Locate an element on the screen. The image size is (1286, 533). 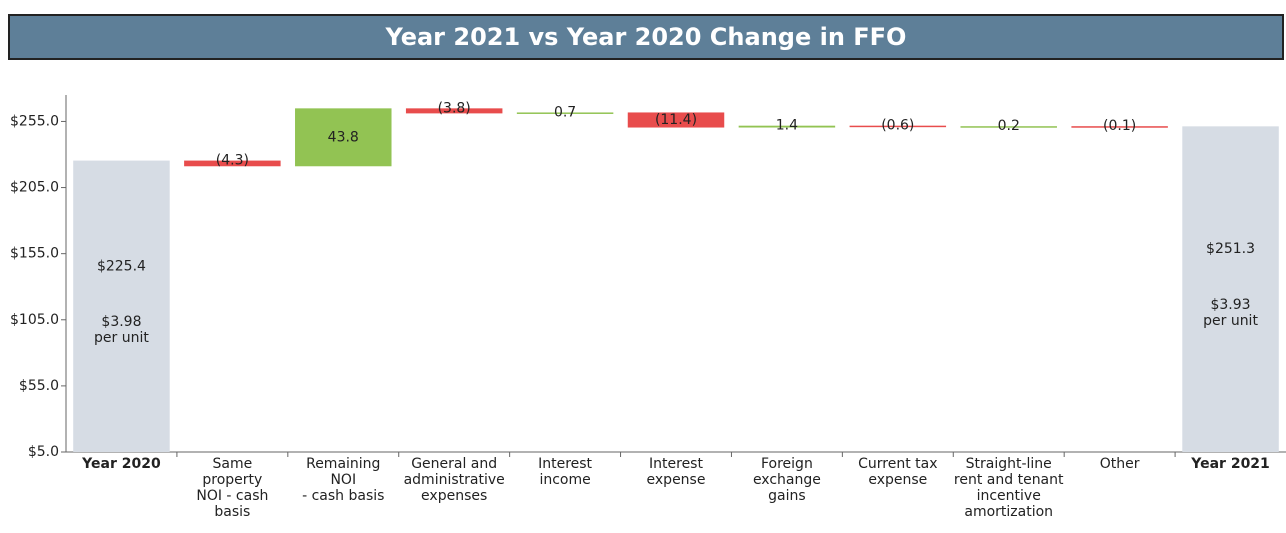
value-label: 0.2 is located at coordinates (1009, 126).